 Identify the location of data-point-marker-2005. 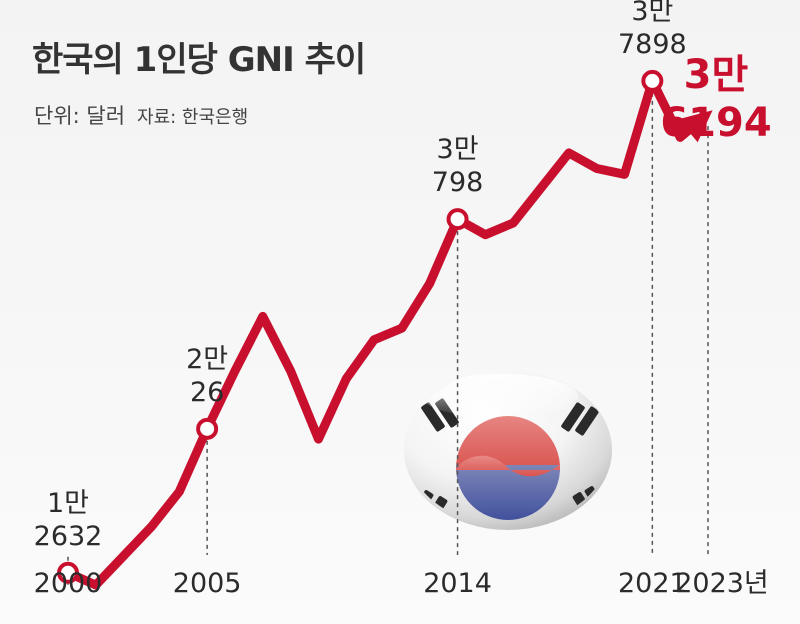
(207, 428).